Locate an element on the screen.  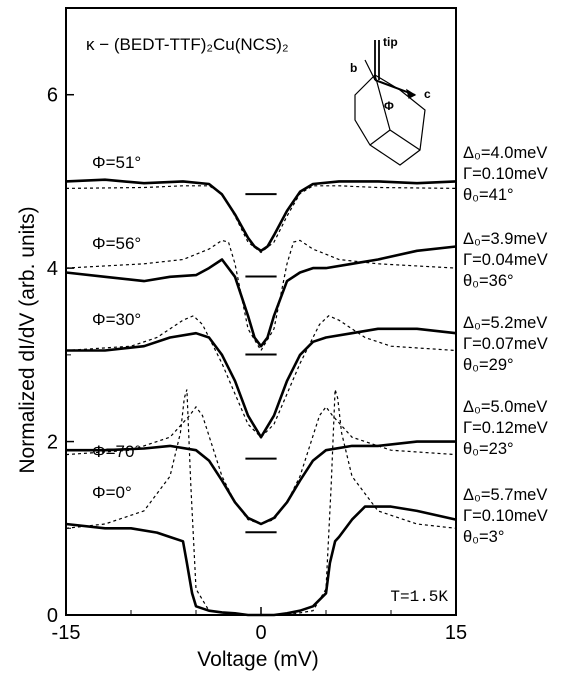
y-tick-label: 6 is located at coordinates (52, 96).